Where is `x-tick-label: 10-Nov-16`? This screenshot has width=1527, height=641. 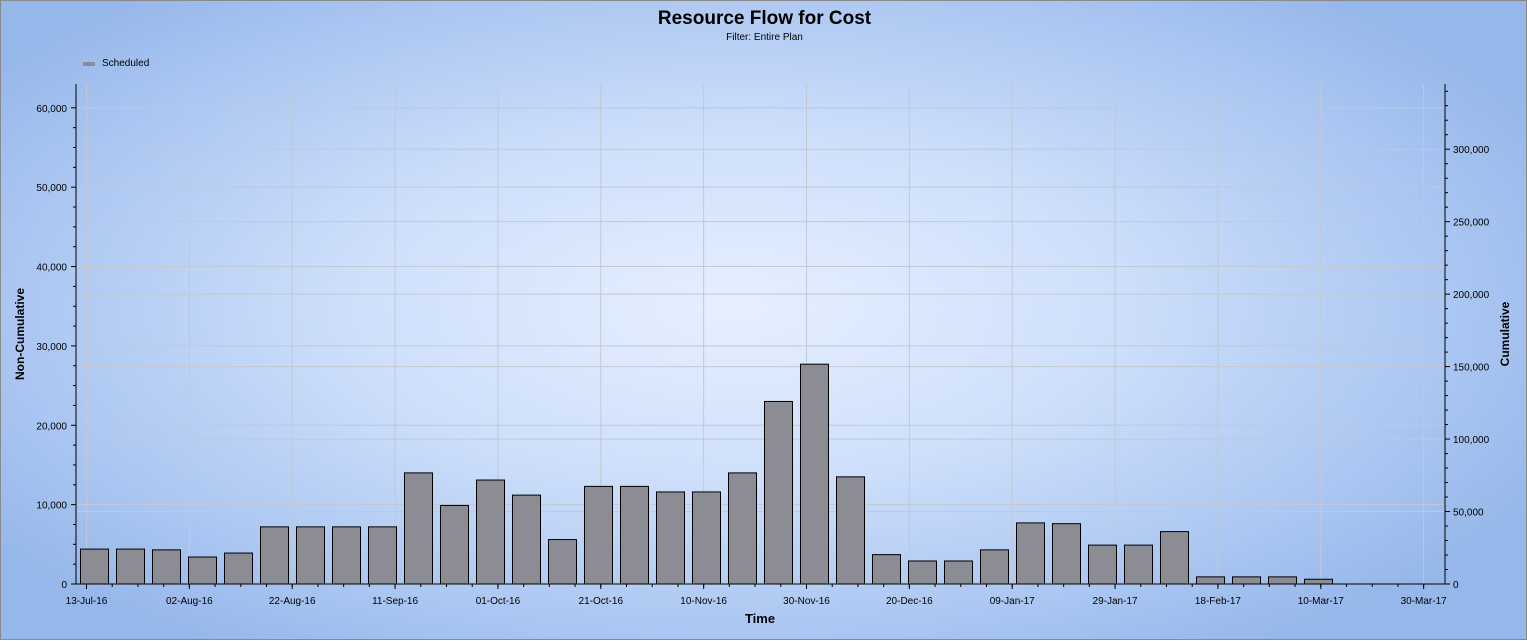 x-tick-label: 10-Nov-16 is located at coordinates (703, 601).